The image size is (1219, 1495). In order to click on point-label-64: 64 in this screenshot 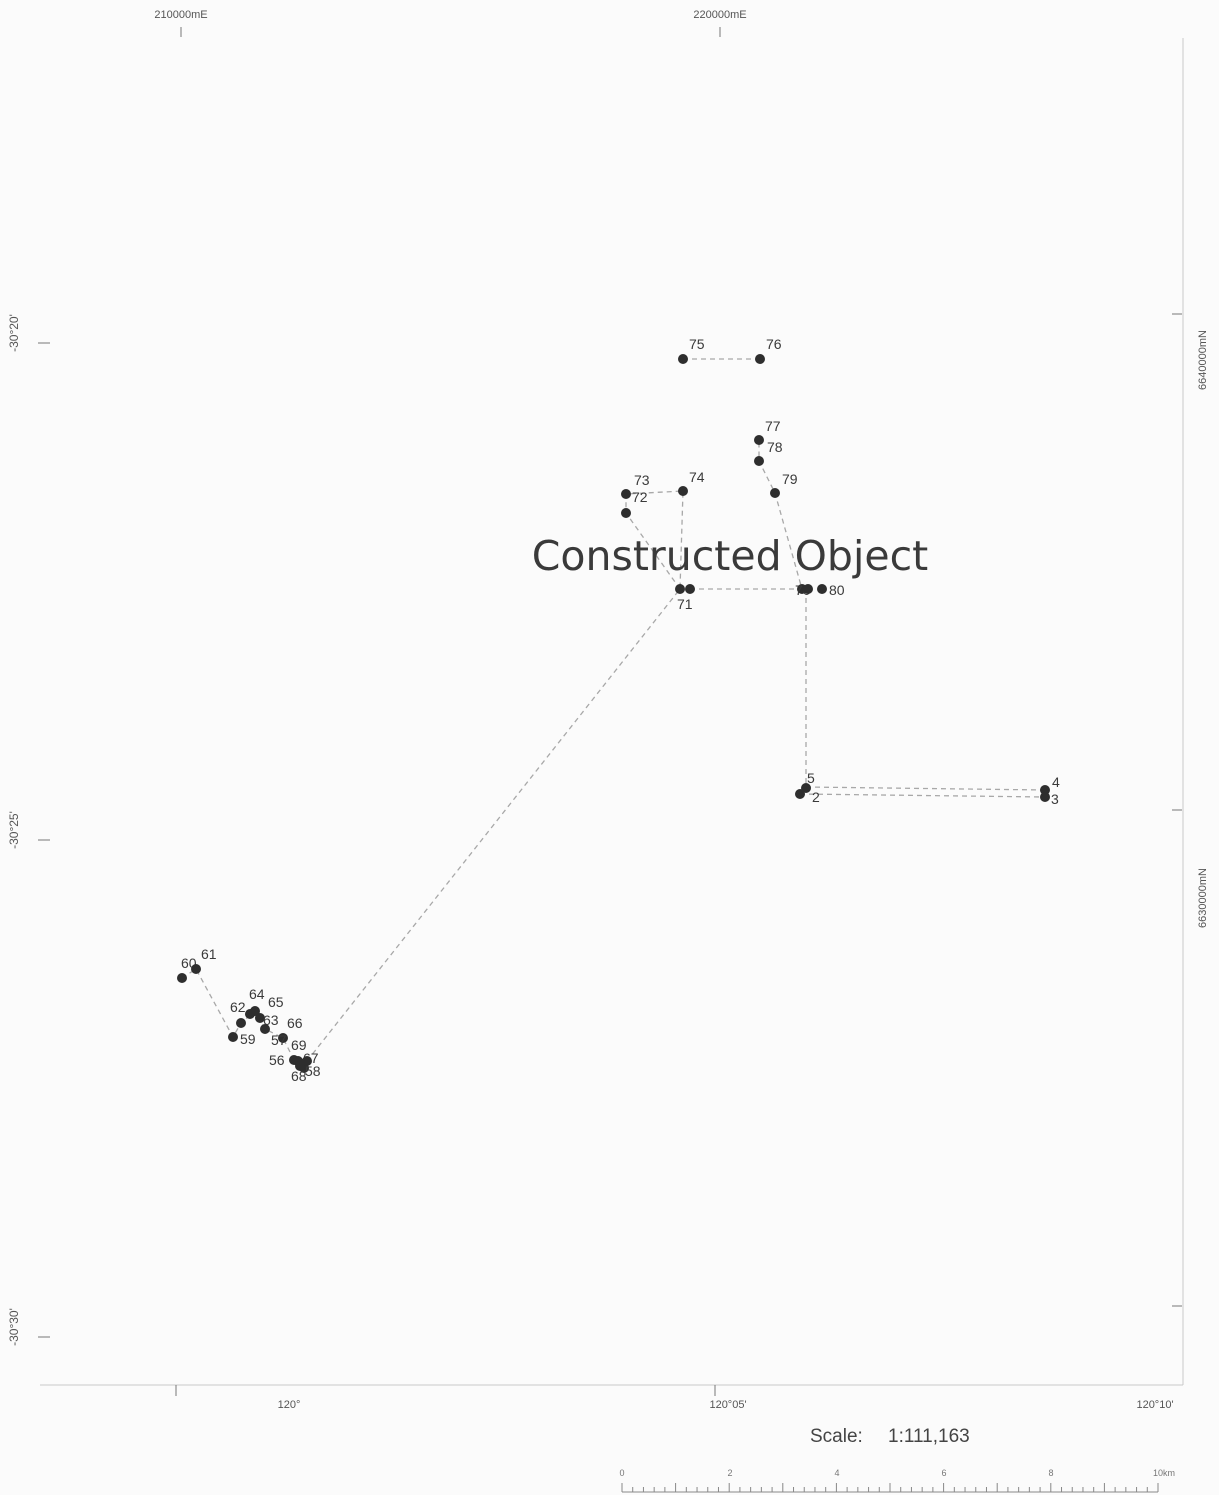, I will do `click(257, 994)`.